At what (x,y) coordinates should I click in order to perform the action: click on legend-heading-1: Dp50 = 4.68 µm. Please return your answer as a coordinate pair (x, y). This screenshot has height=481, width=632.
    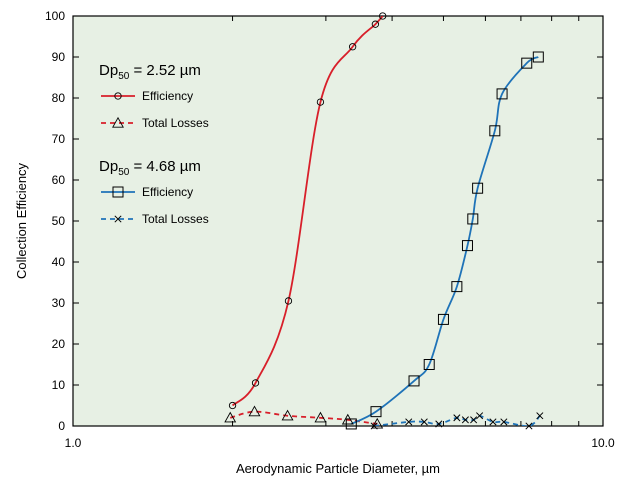
    Looking at the image, I should click on (150, 168).